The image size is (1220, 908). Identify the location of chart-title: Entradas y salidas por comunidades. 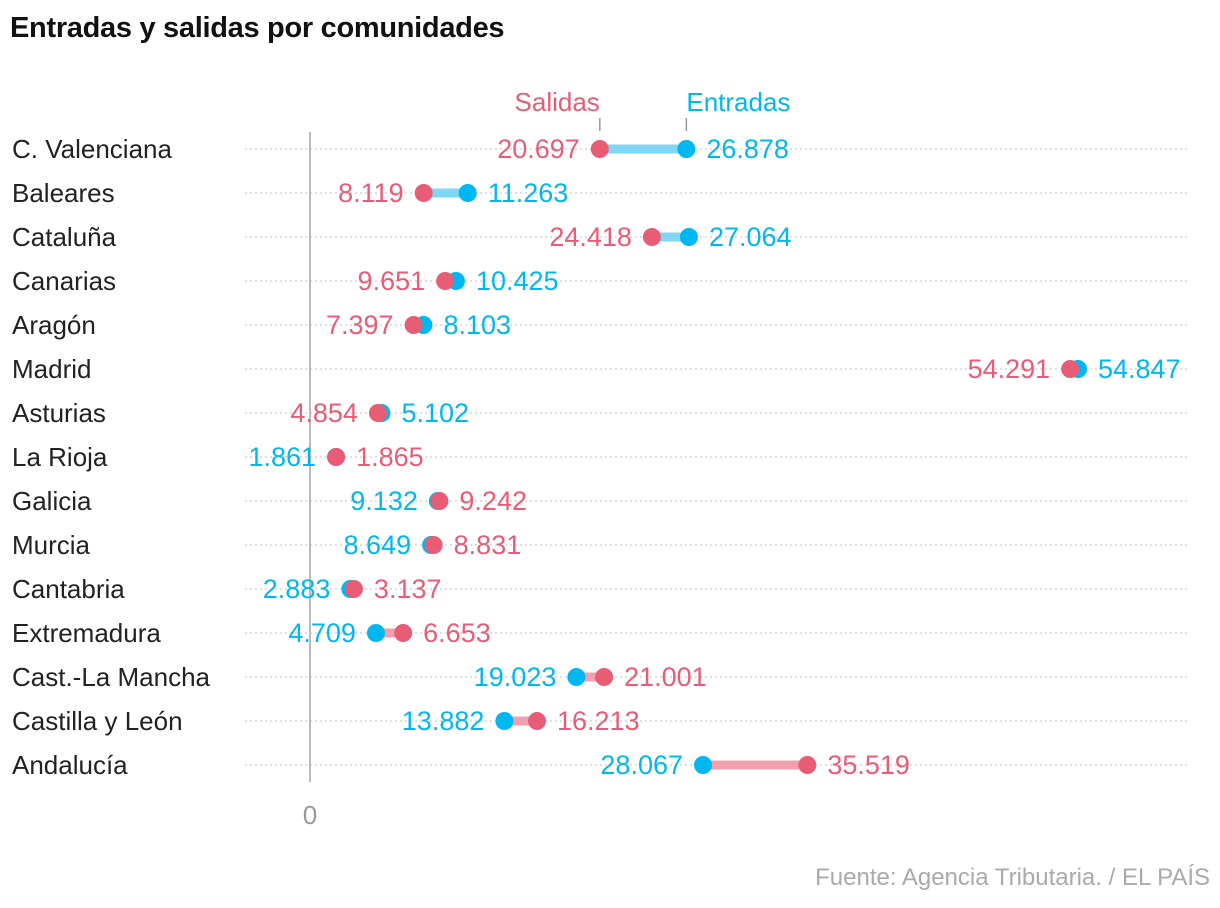
(257, 28).